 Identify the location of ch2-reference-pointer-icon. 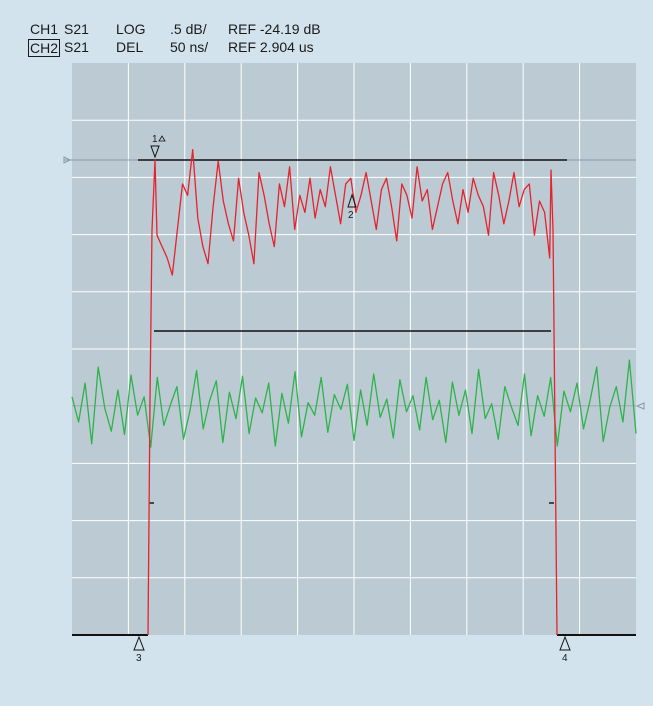
(640, 406).